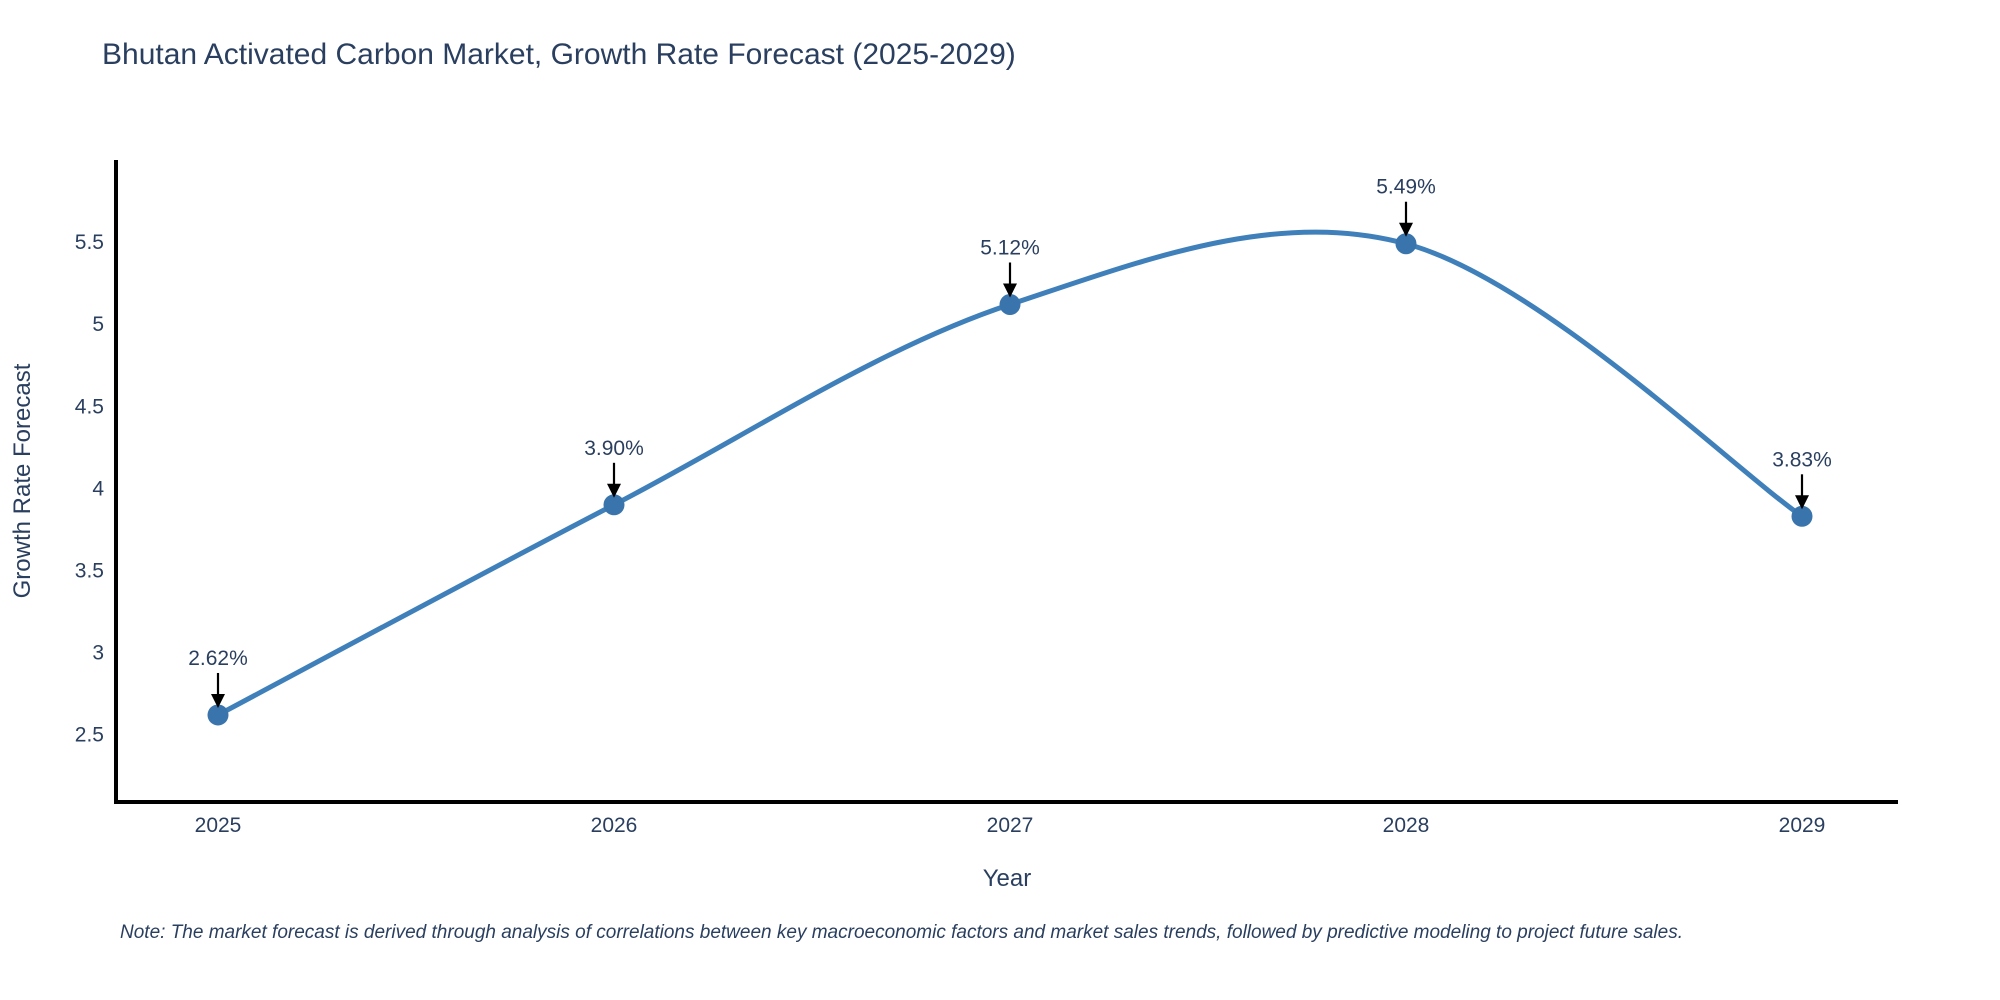 This screenshot has height=1000, width=2000. Describe the element at coordinates (614, 448) in the screenshot. I see `annotation-label: 3.90%` at that location.